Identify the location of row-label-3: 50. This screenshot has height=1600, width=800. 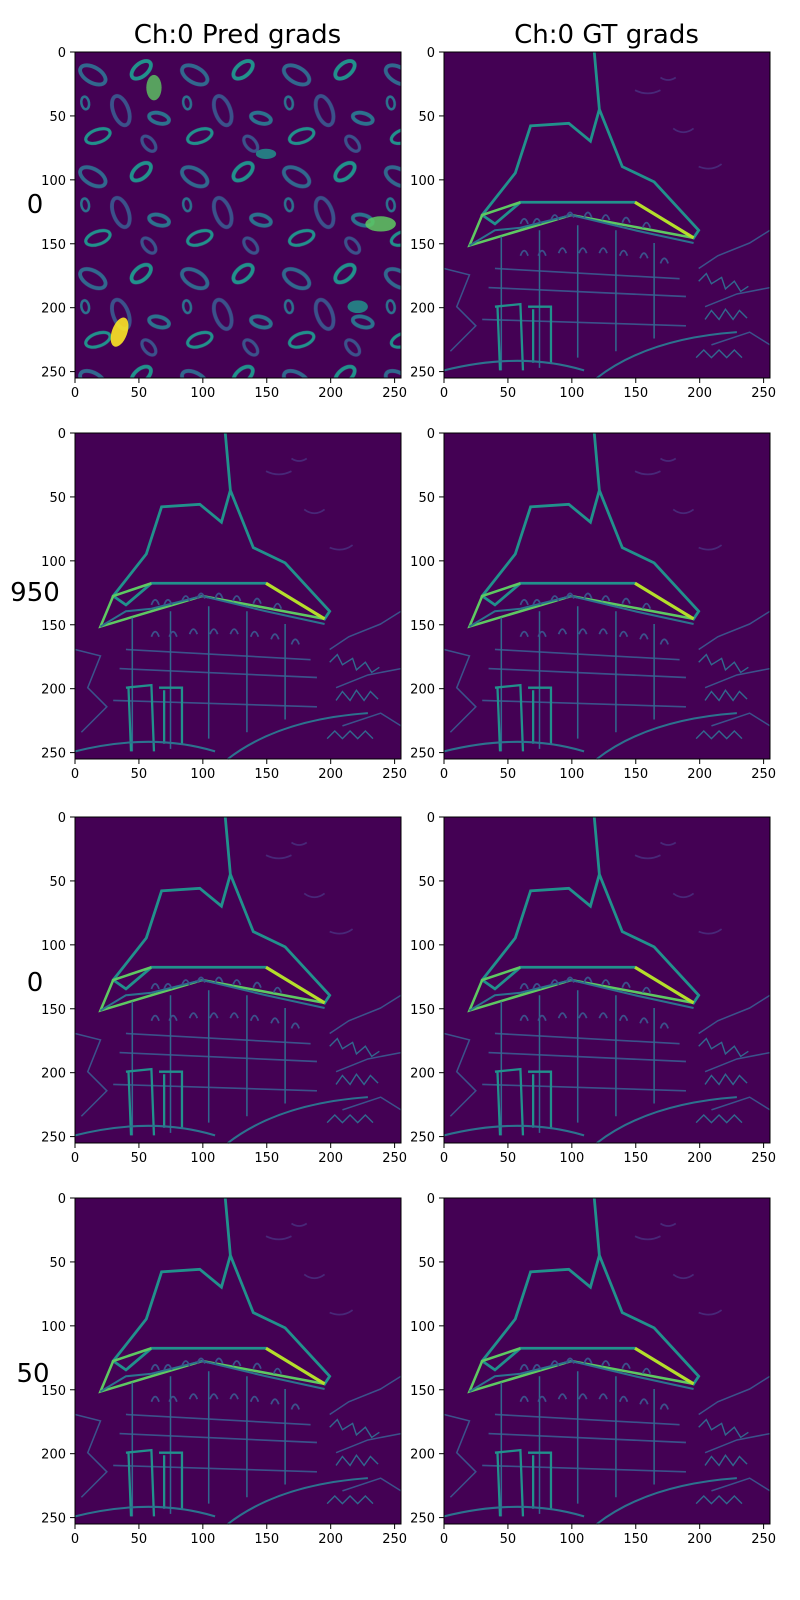
(32, 1374).